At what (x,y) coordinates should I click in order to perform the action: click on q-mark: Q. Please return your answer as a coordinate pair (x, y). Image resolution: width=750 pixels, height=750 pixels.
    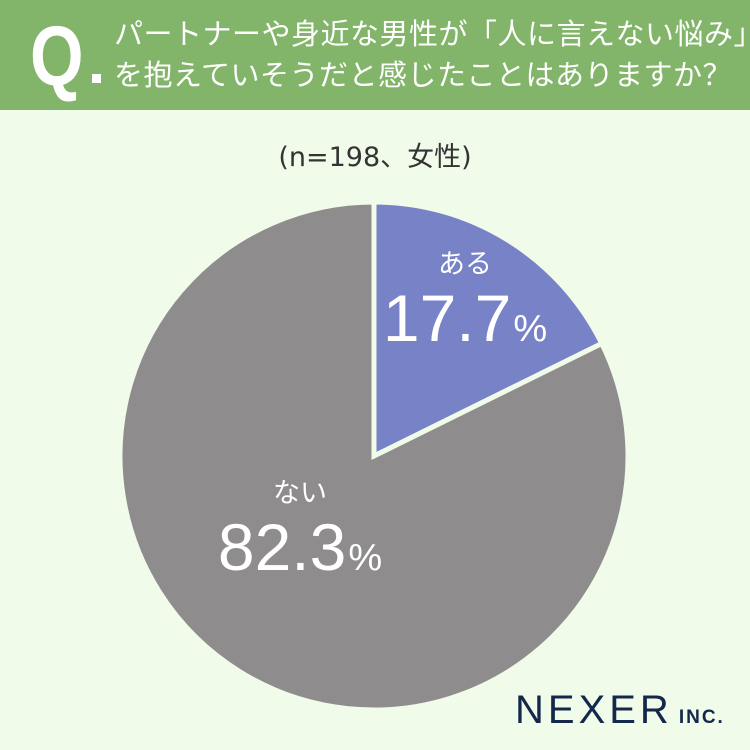
    Looking at the image, I should click on (57, 56).